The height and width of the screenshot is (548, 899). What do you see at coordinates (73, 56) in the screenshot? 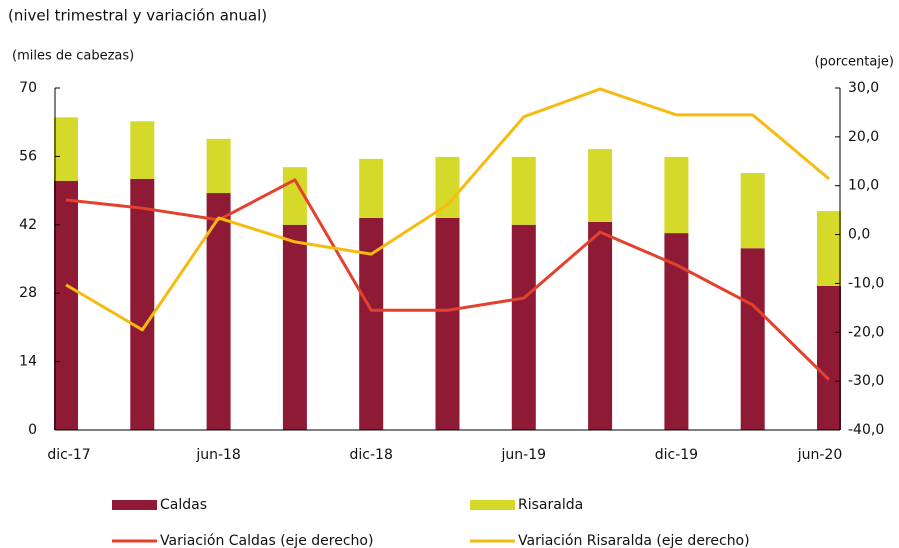
I see `y-axis-label: (miles de cabezas)` at bounding box center [73, 56].